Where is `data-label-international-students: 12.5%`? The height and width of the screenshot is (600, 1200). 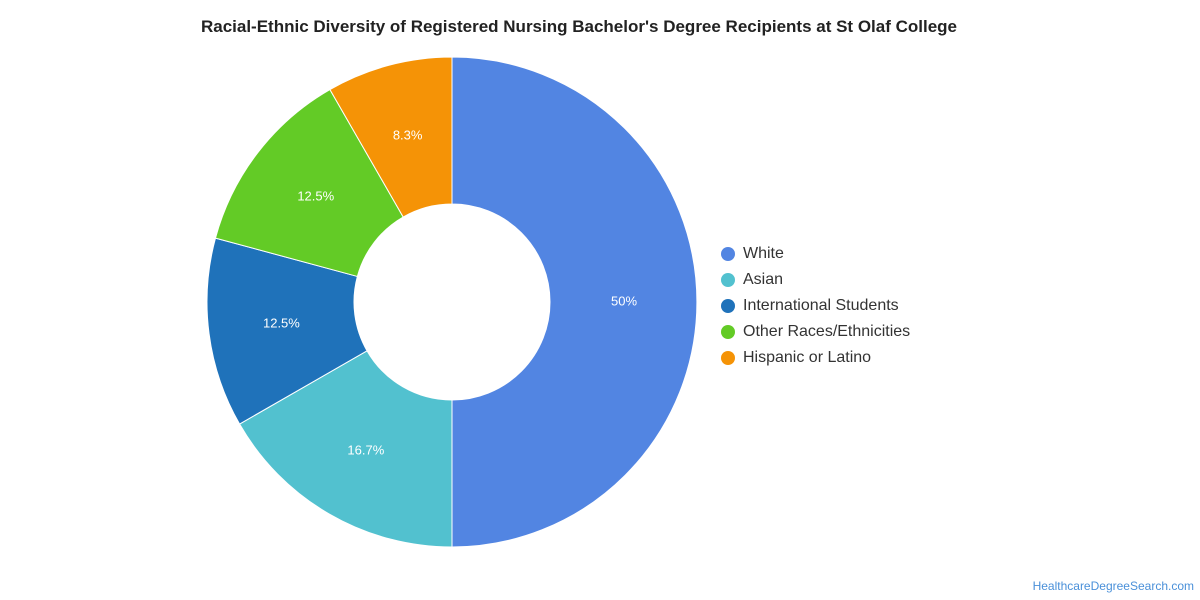 data-label-international-students: 12.5% is located at coordinates (281, 323).